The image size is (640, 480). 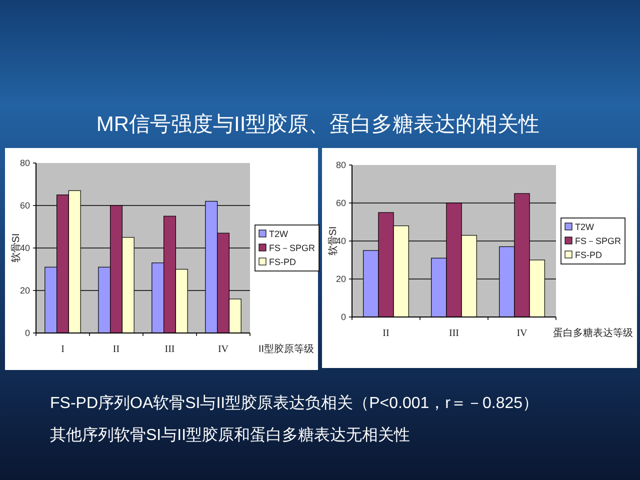 I want to click on x-axis-title: 蛋白多糖表达等级, so click(x=593, y=333).